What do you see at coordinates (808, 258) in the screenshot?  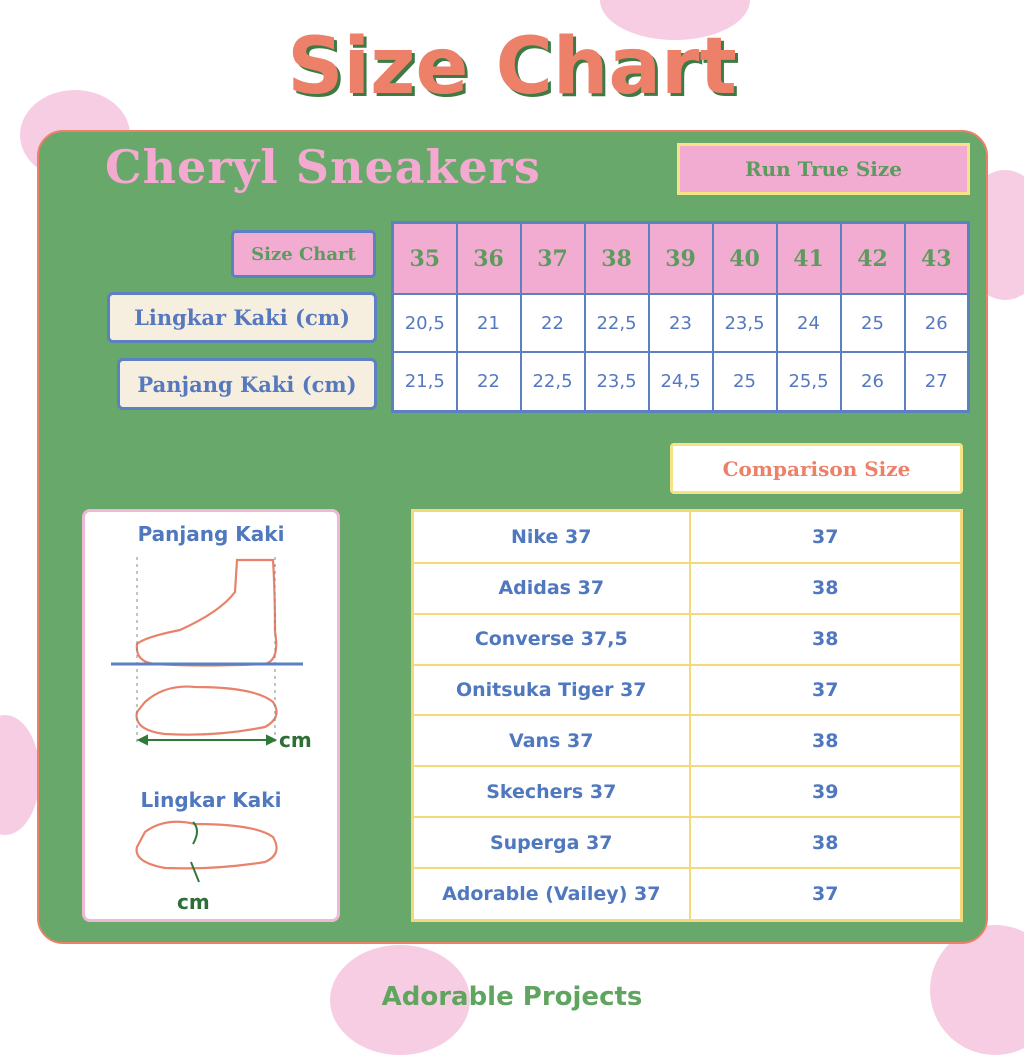 I see `size-header-cell: 41` at bounding box center [808, 258].